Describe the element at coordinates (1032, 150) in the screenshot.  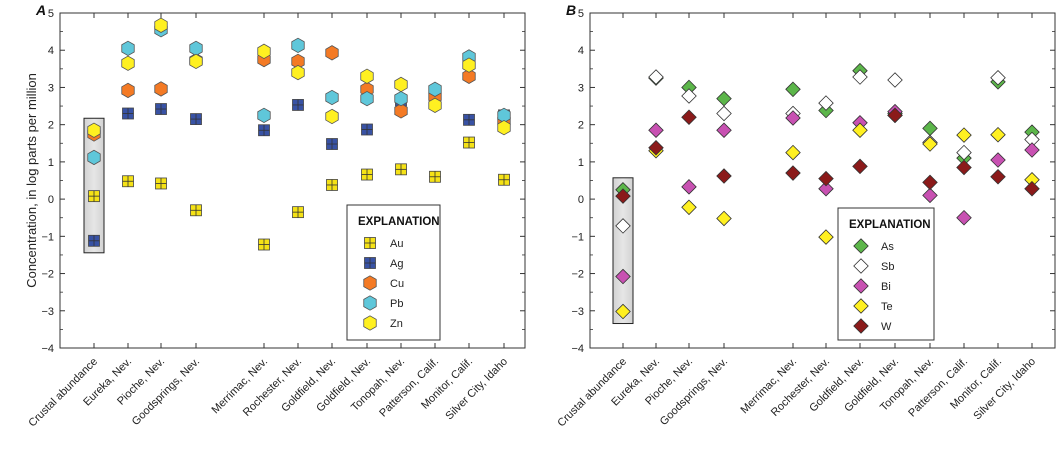
I see `point-bi-silver-city-idaho` at that location.